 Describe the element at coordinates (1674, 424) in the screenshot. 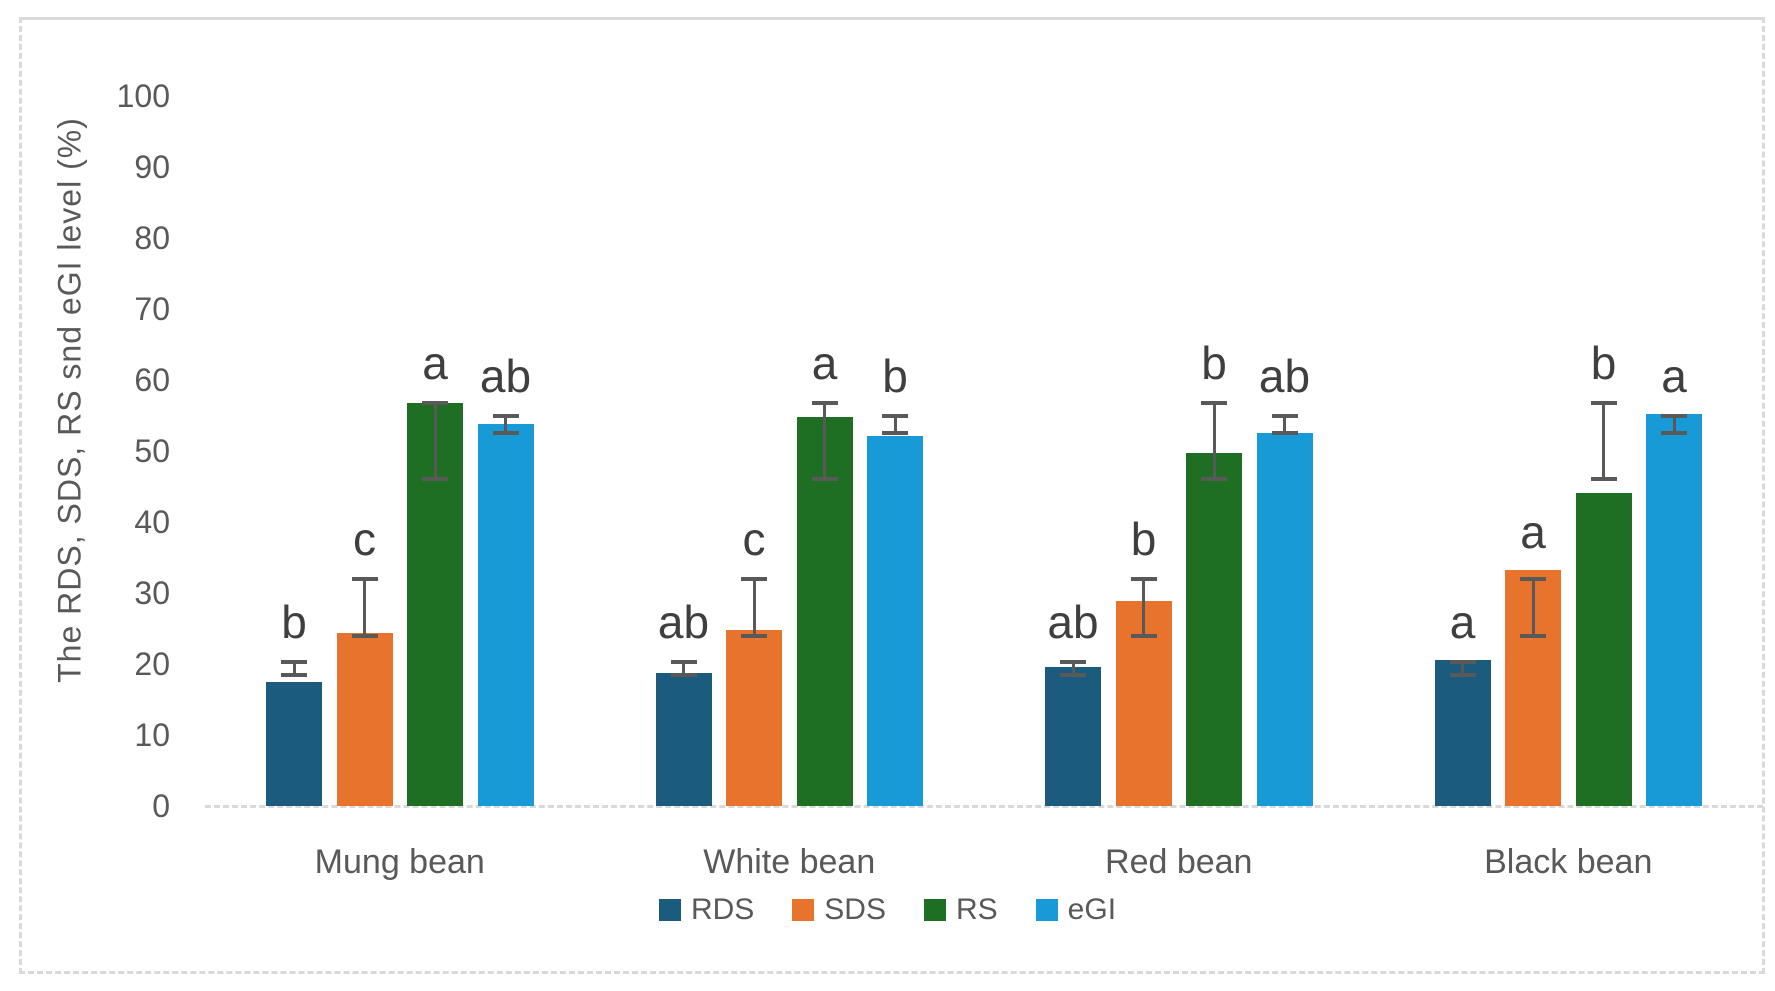

I see `error-bar-eGI-Black-bean` at that location.